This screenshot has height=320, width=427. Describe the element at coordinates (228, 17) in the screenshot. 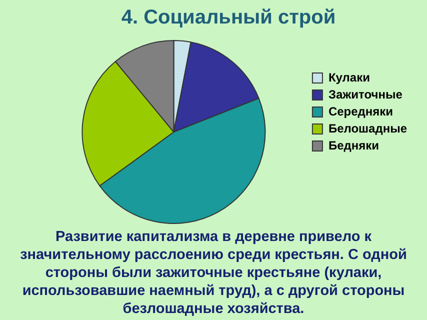

I see `chart-title: 4. Социальный строй` at that location.